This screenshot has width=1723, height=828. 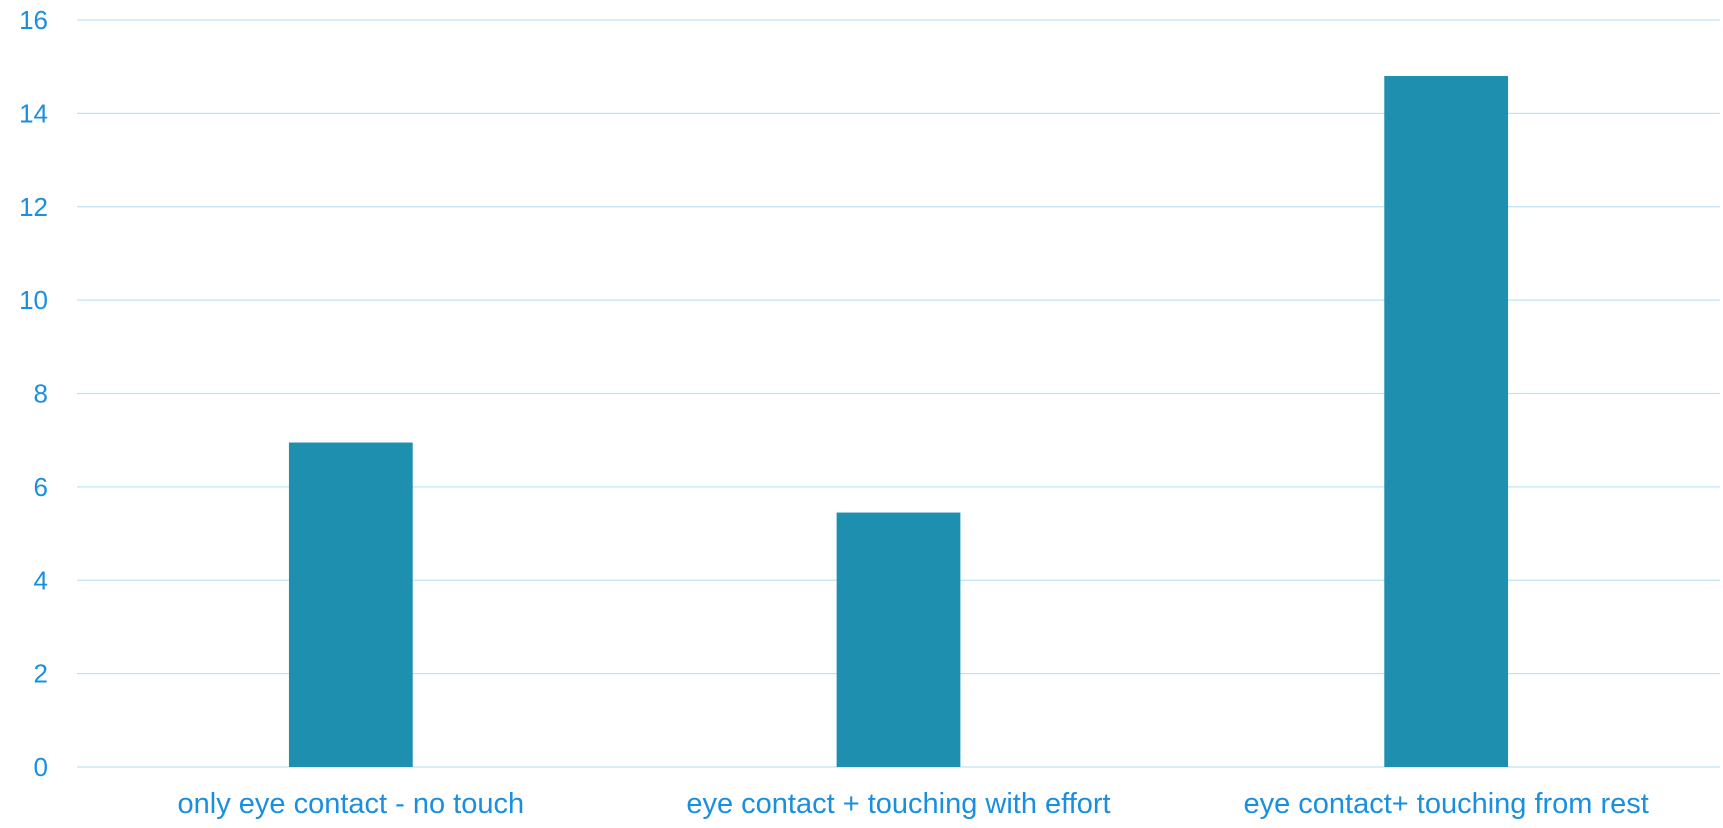 What do you see at coordinates (41, 394) in the screenshot?
I see `y-tick-label: 8` at bounding box center [41, 394].